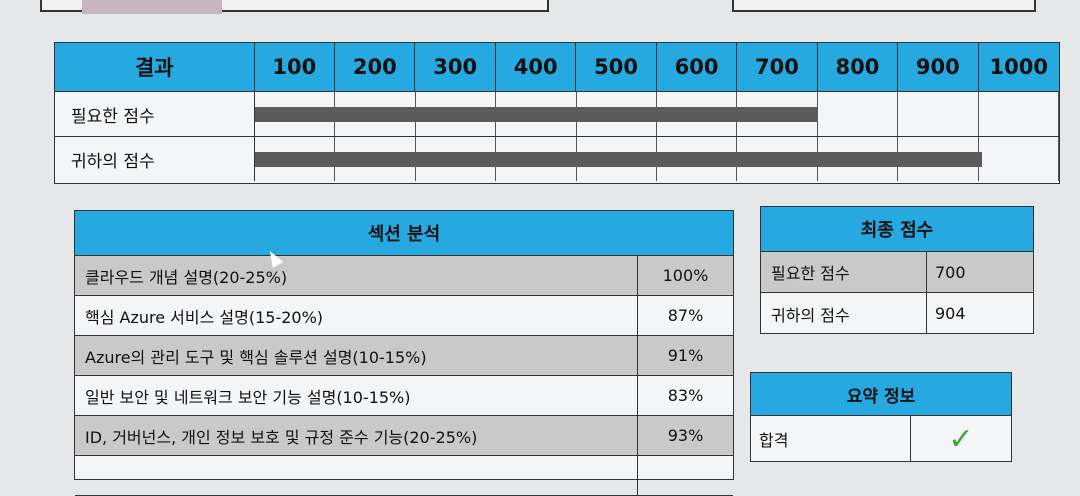  Describe the element at coordinates (375, 67) in the screenshot. I see `scale-tick: 200` at that location.